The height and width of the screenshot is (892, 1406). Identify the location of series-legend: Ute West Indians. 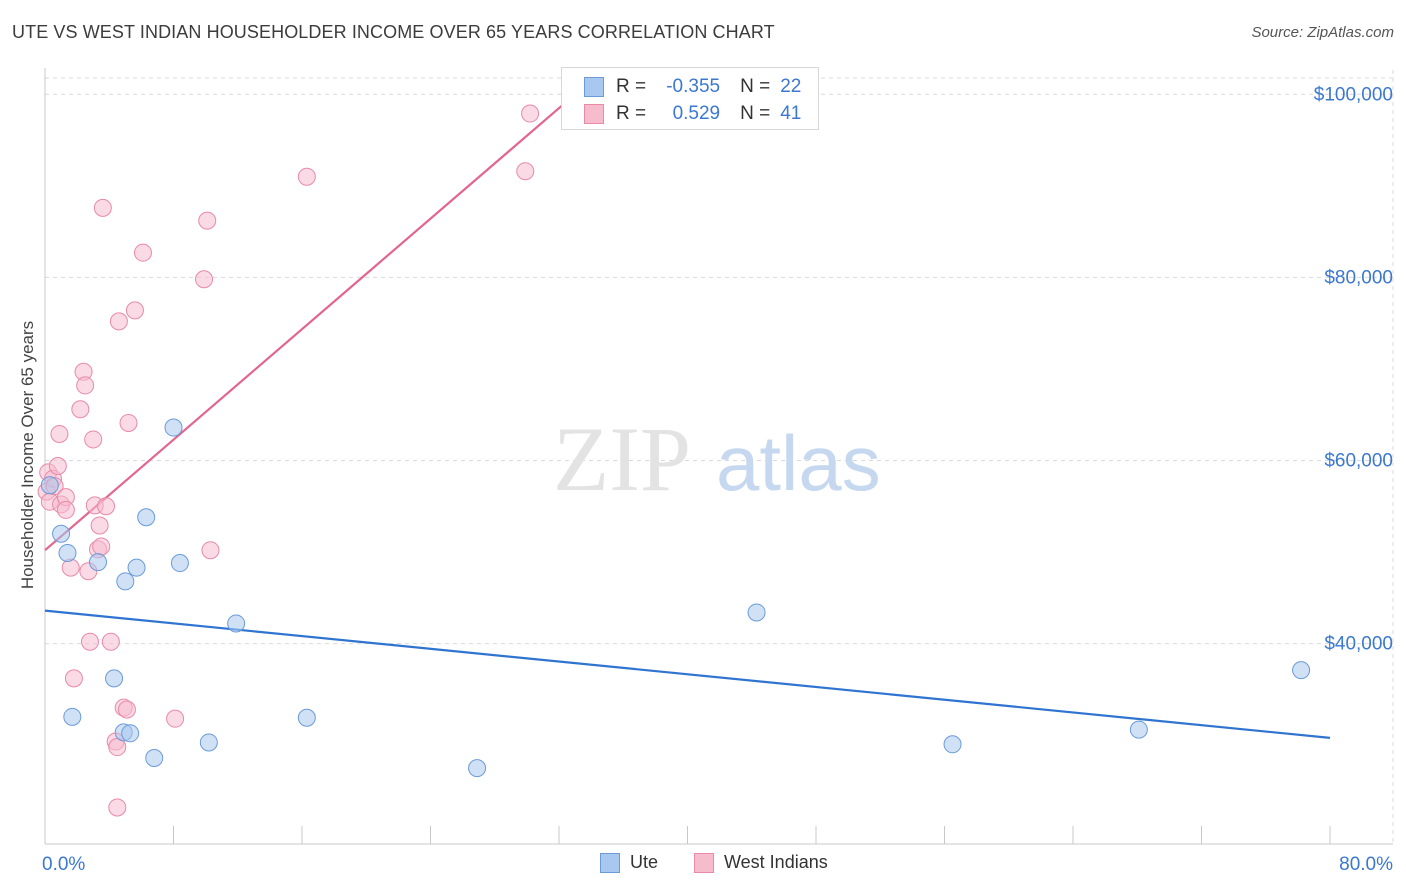
(703, 864).